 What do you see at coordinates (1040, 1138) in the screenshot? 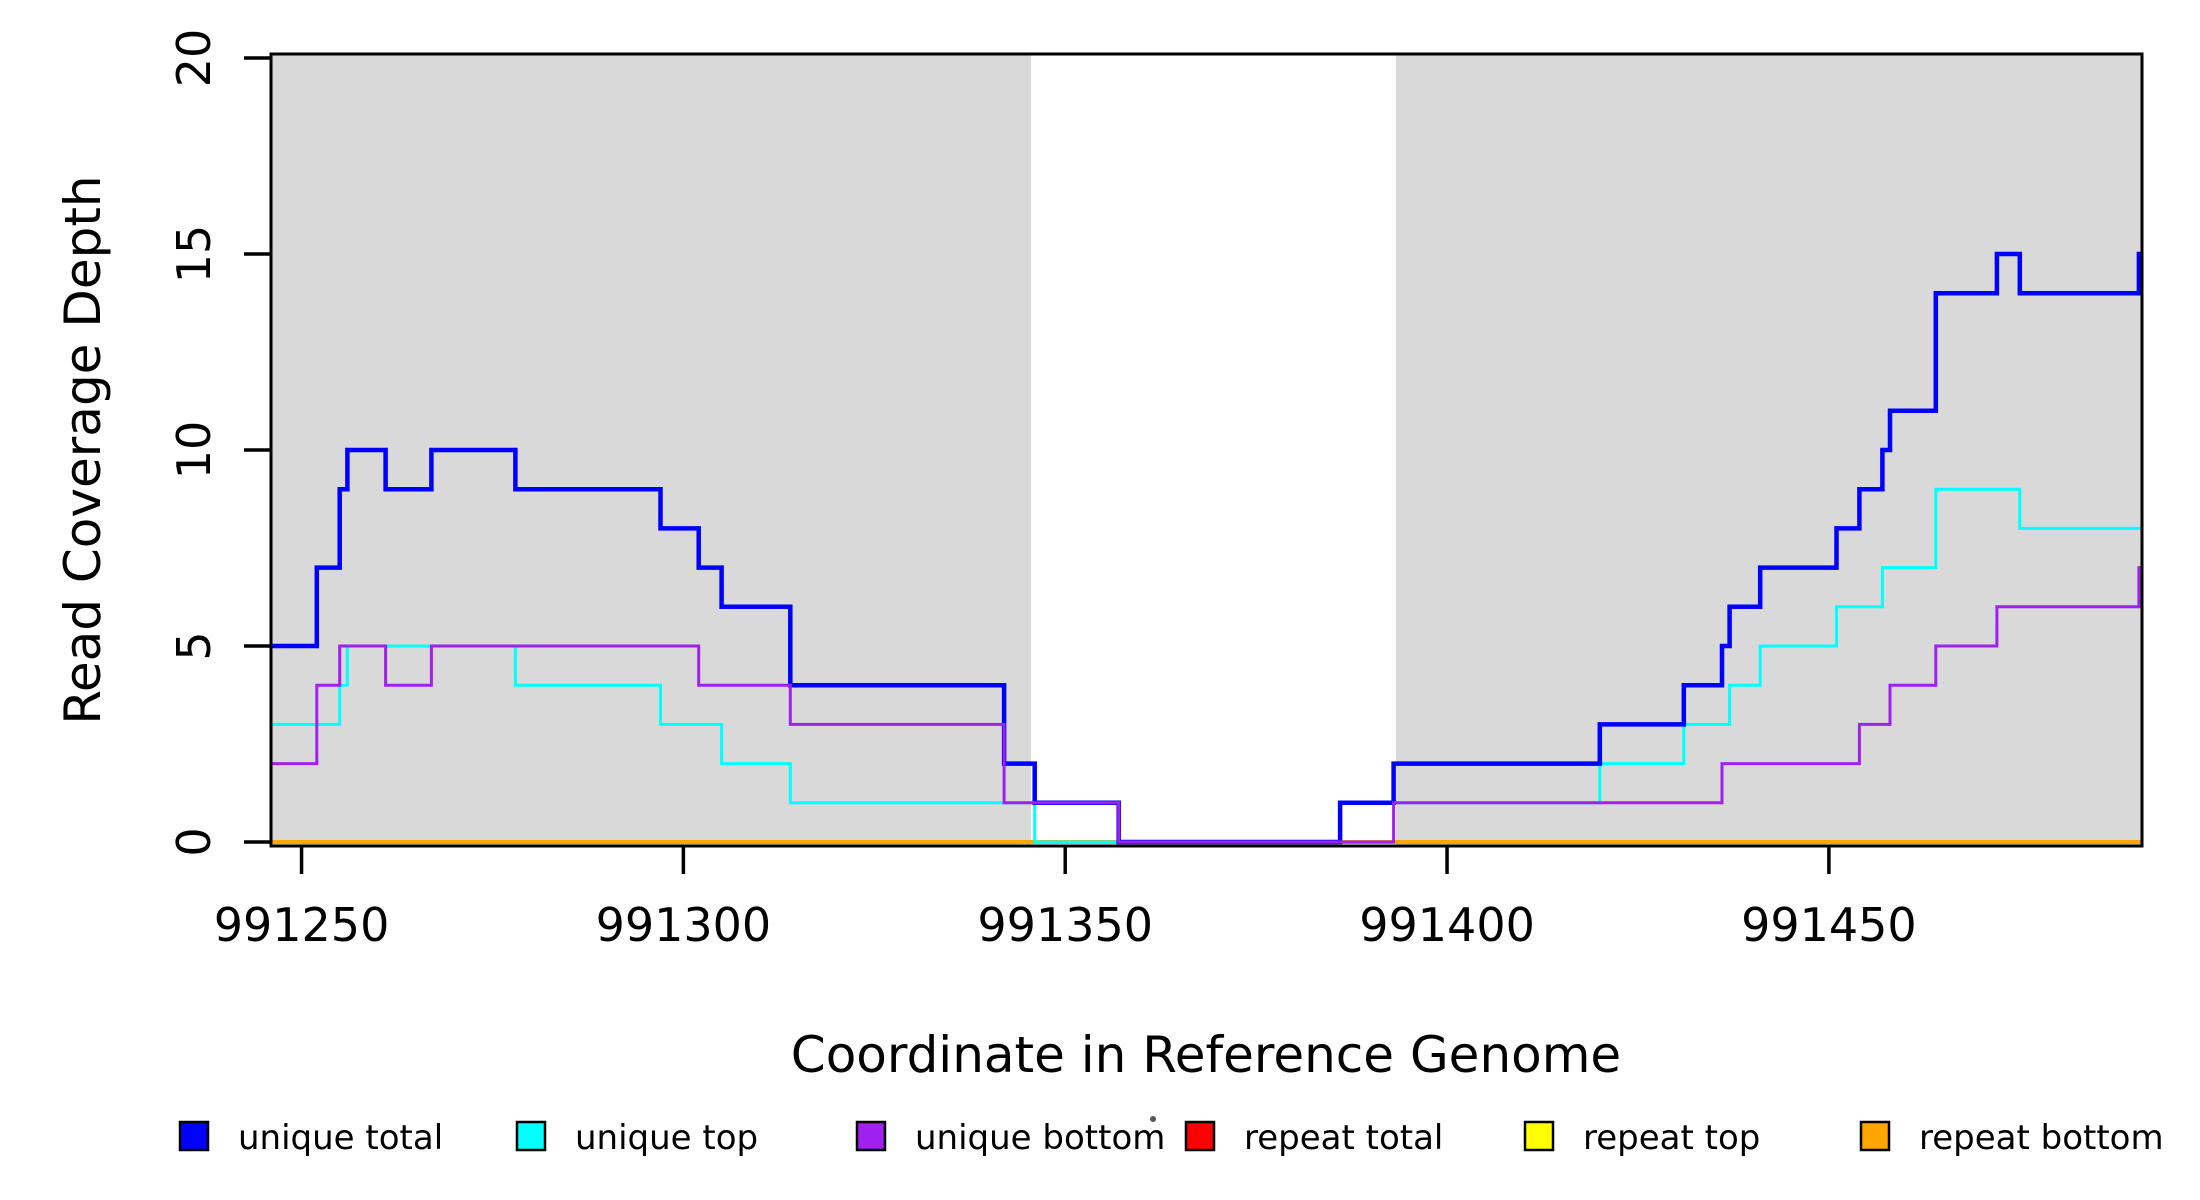
I see `legend-label-unique-bottom: unique bottom` at bounding box center [1040, 1138].